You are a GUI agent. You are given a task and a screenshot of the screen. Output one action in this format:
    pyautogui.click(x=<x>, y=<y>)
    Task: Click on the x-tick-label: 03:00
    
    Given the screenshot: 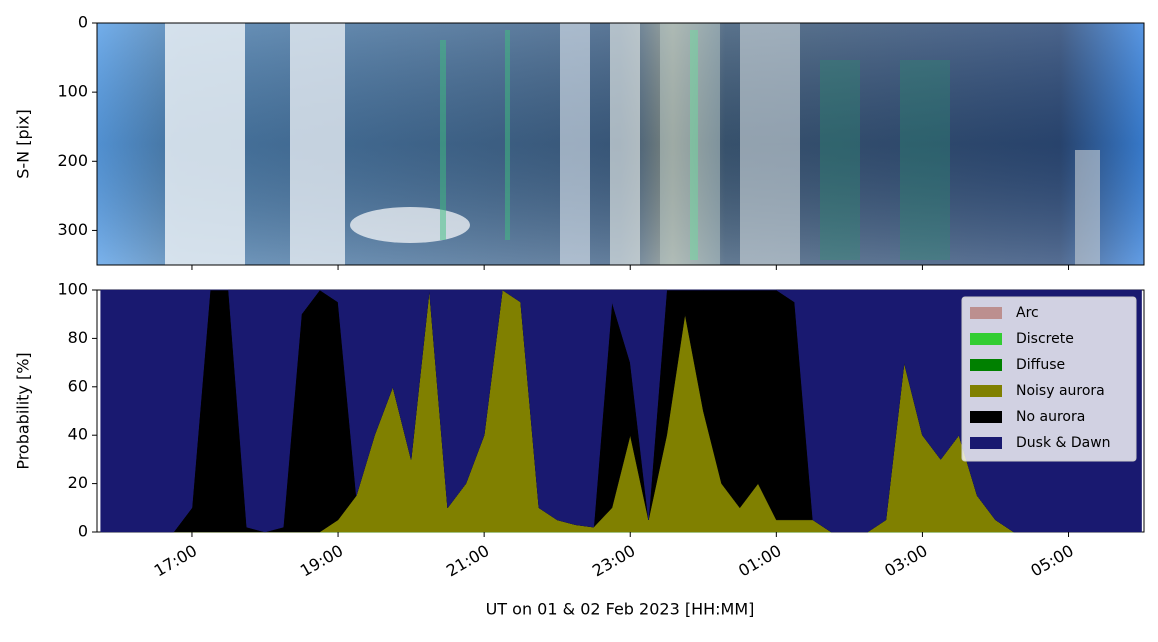 What is the action you would take?
    pyautogui.click(x=905, y=561)
    